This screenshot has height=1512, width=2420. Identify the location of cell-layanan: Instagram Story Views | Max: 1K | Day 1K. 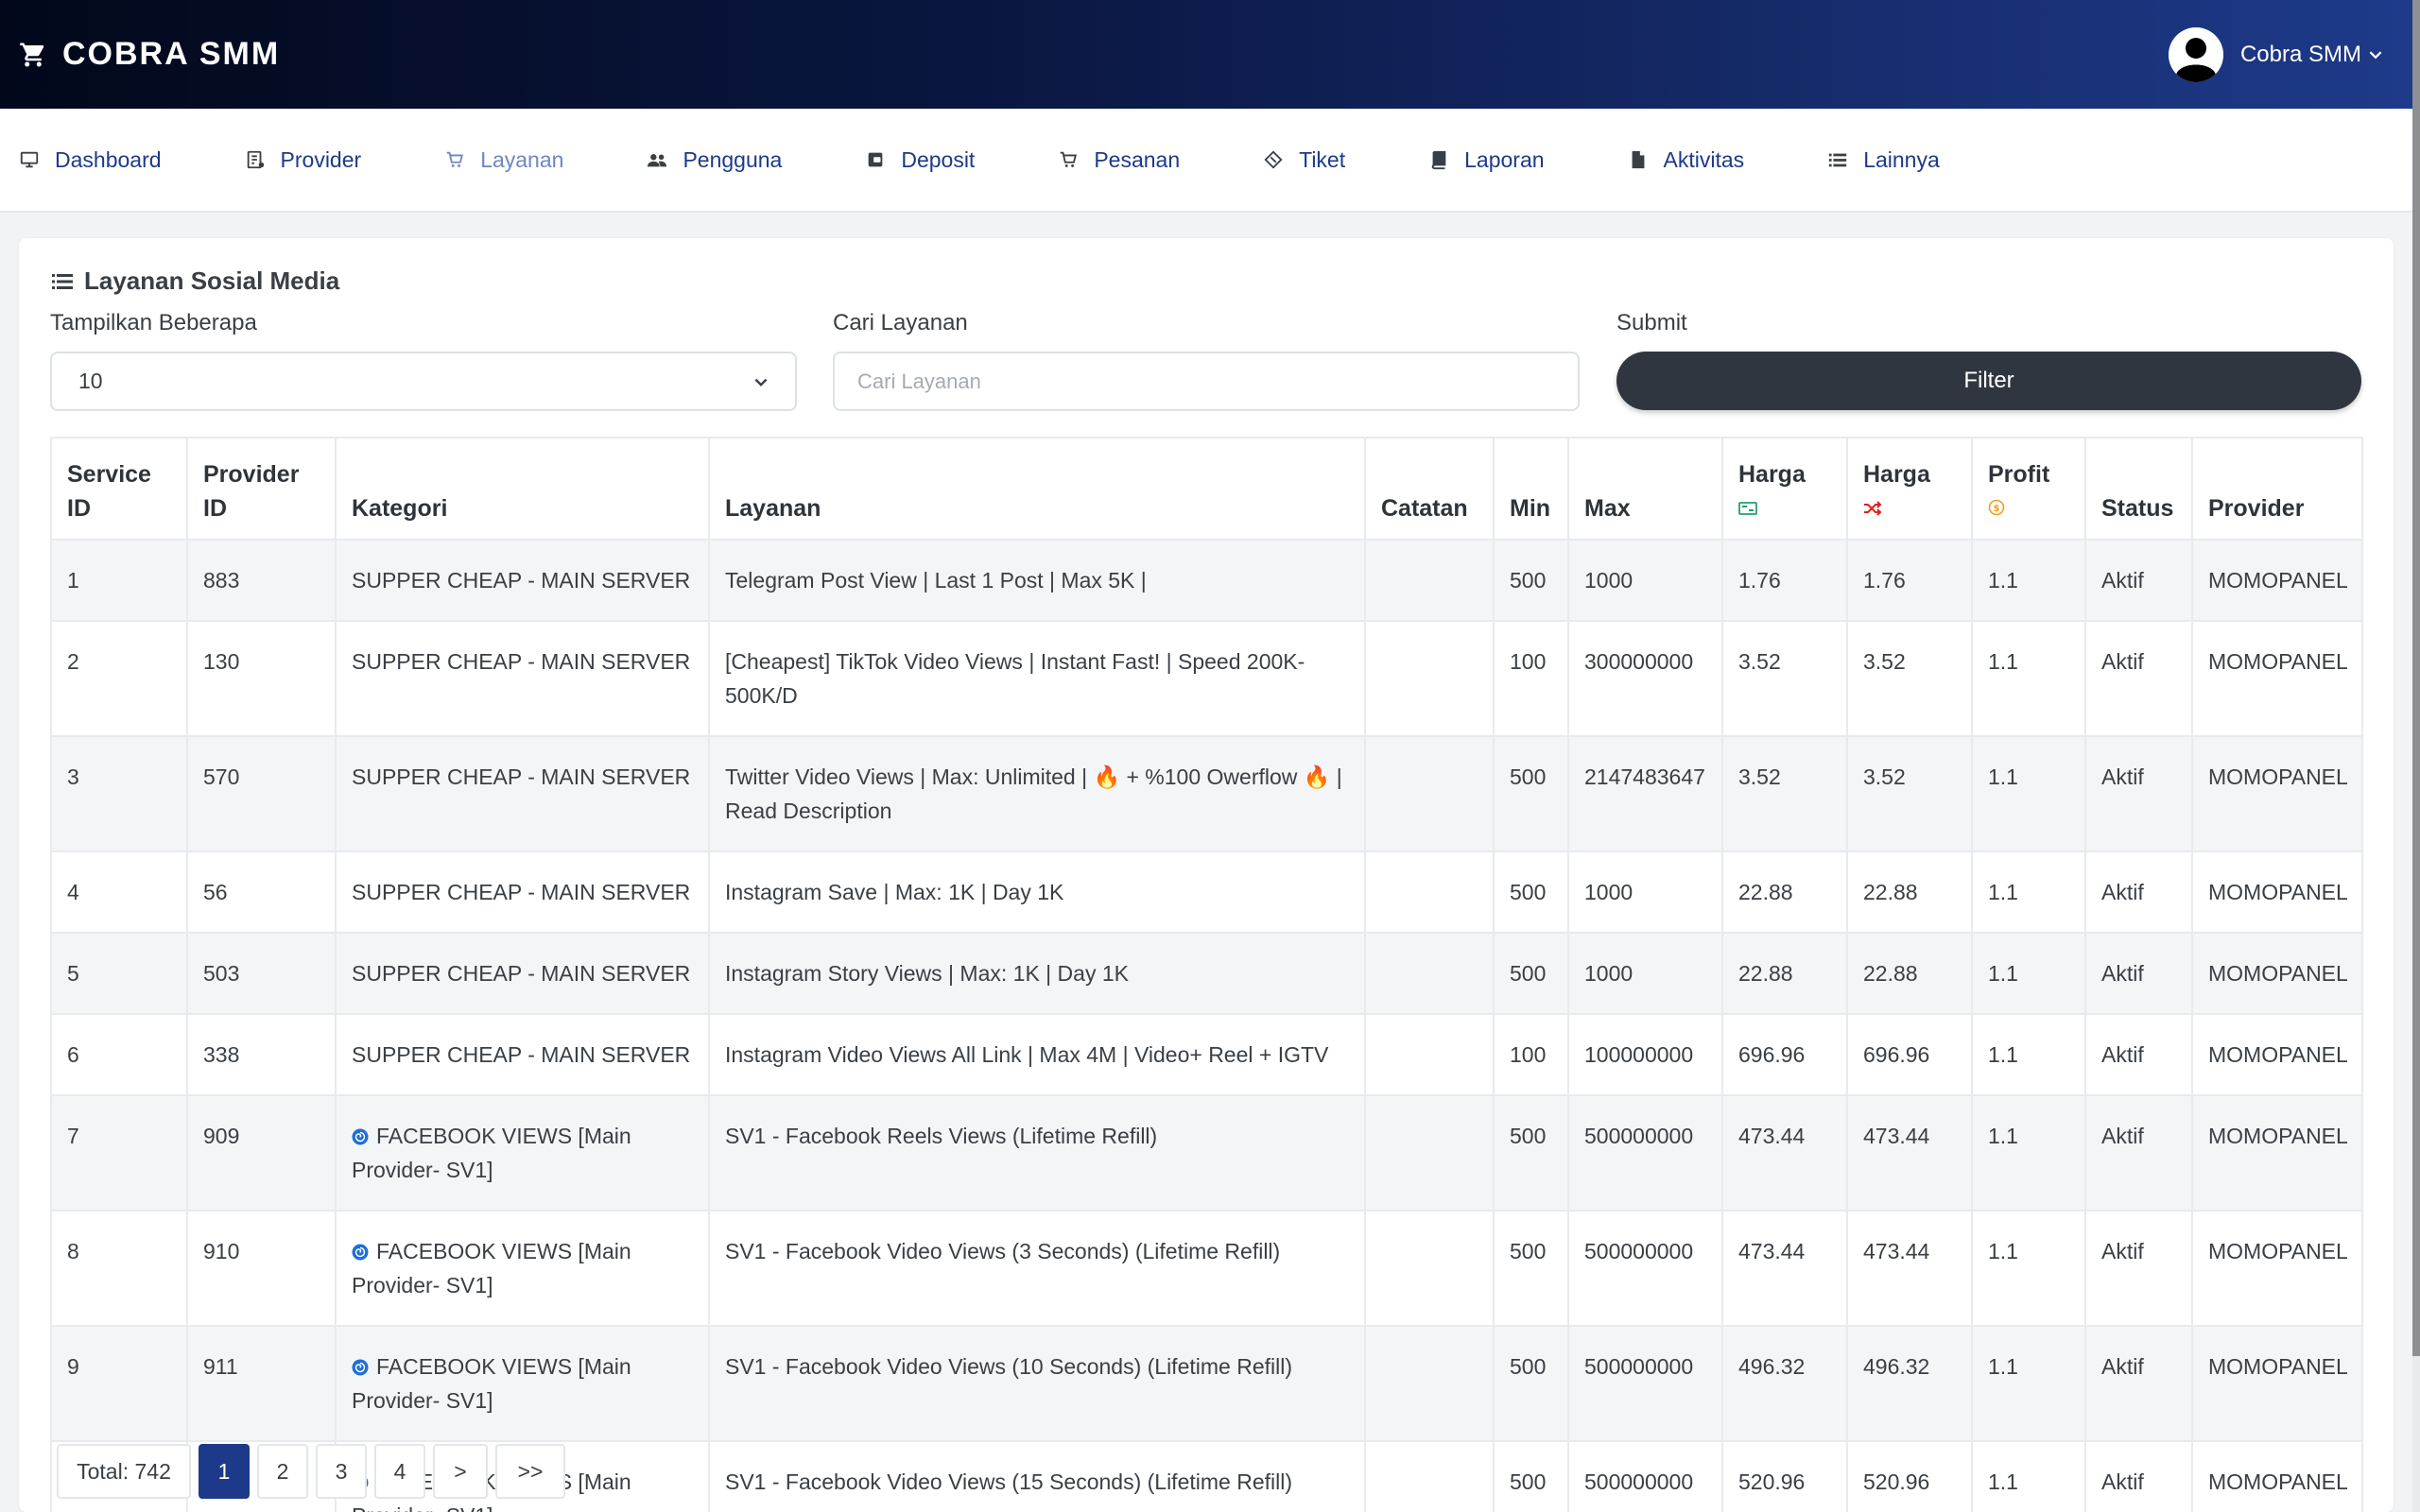
(1037, 973).